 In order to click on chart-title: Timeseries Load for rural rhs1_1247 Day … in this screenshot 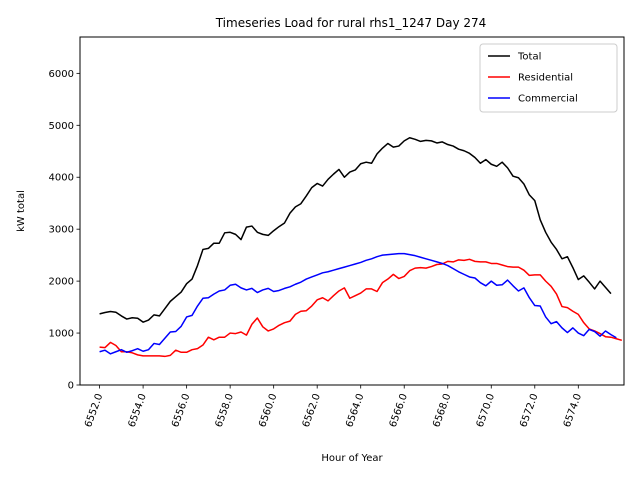, I will do `click(351, 23)`.